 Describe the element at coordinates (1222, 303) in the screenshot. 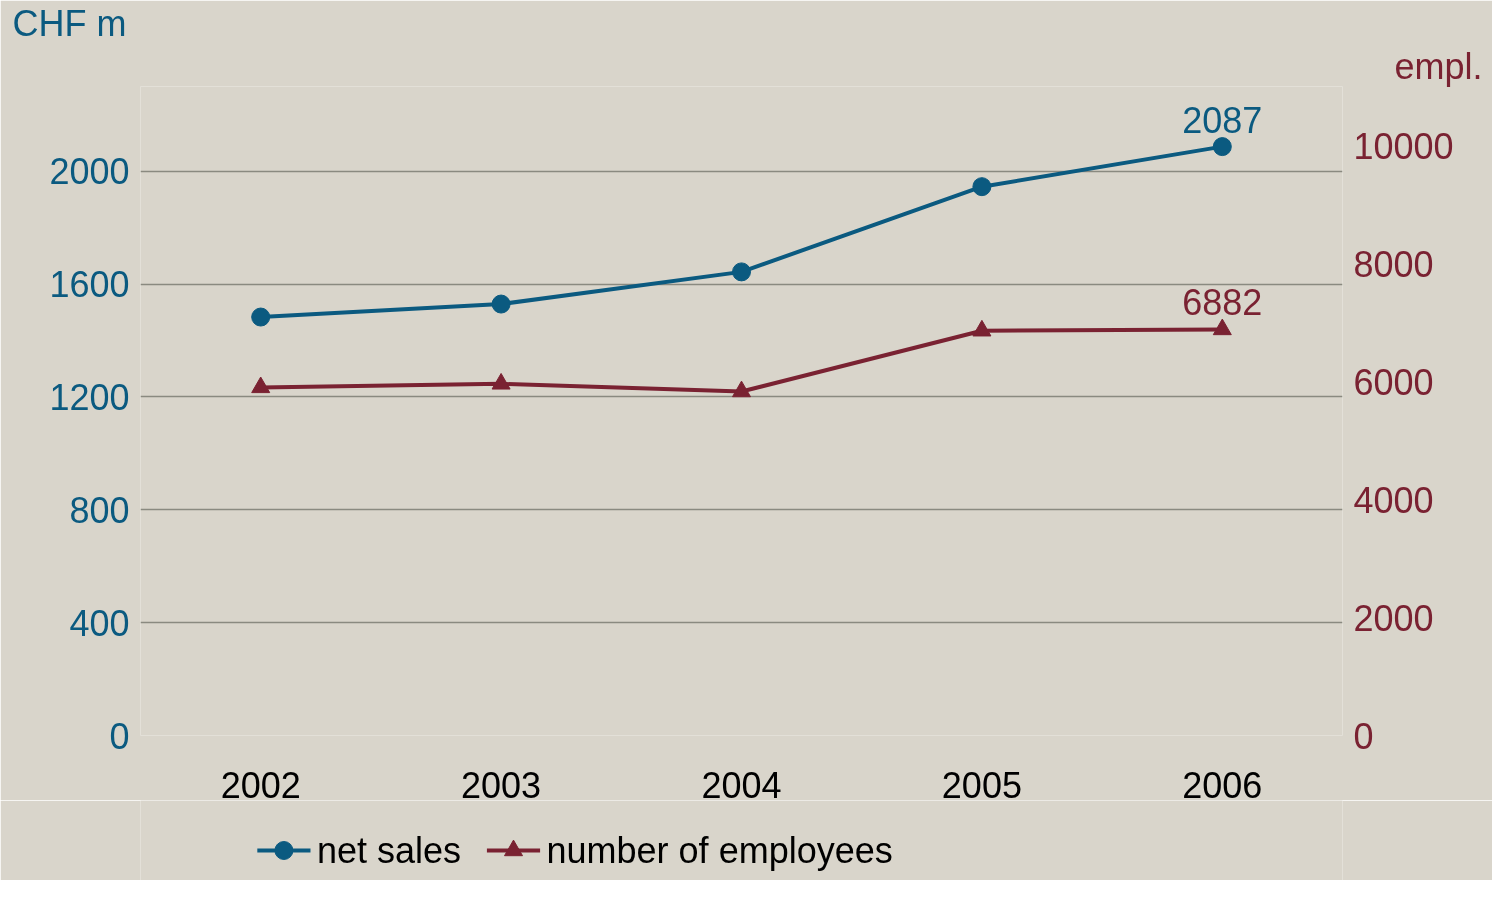

I see `data-label: 6882` at that location.